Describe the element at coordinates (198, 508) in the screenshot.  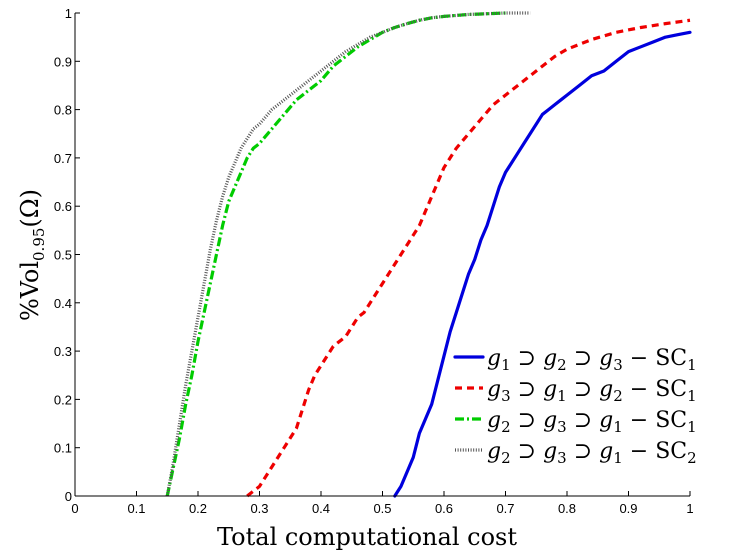
I see `x-tick-label: 0.2` at that location.